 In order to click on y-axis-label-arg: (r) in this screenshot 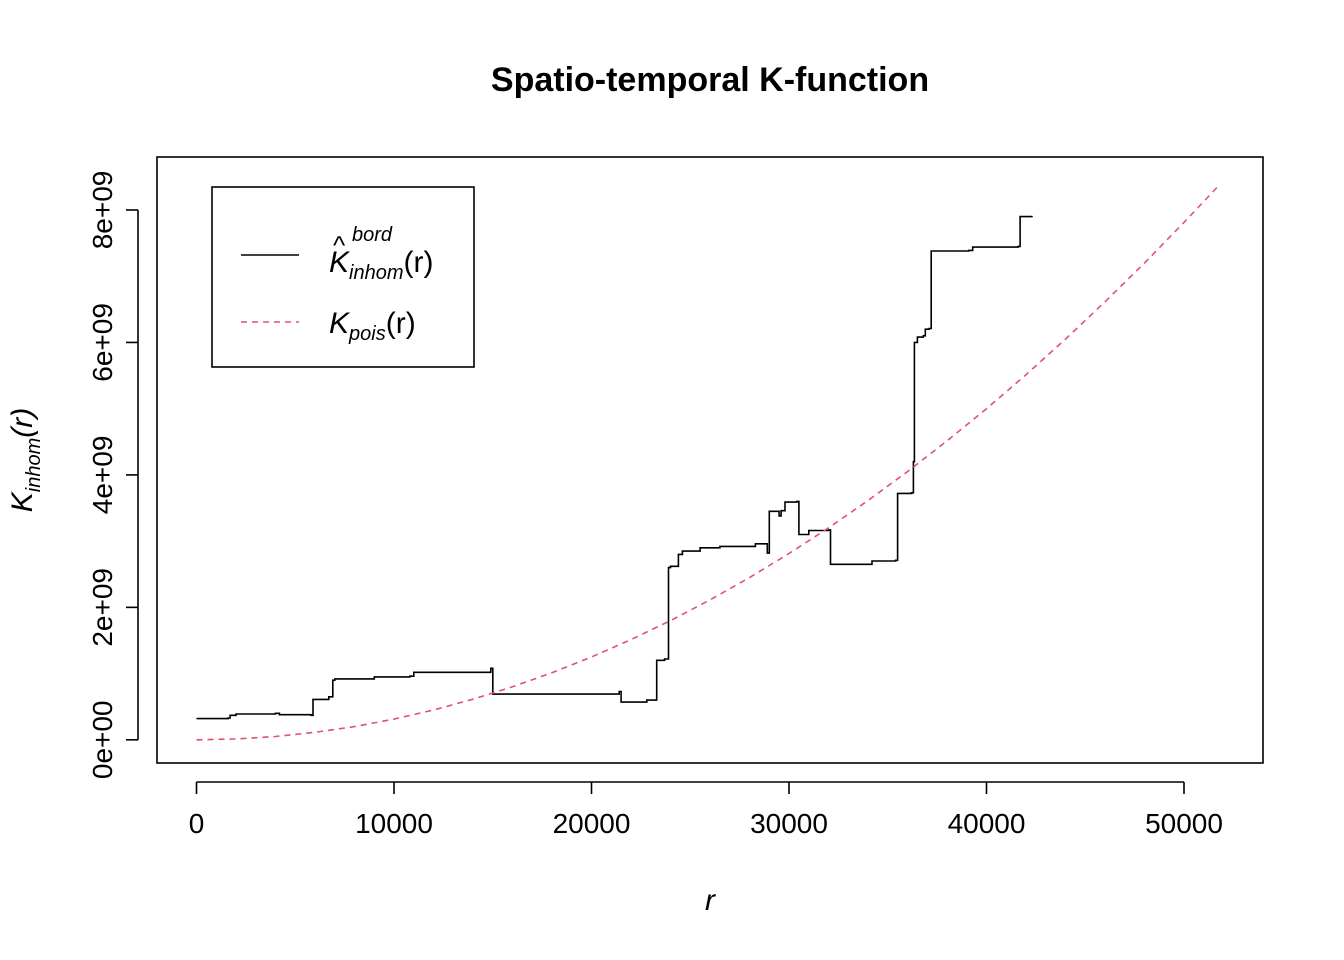, I will do `click(22, 423)`.